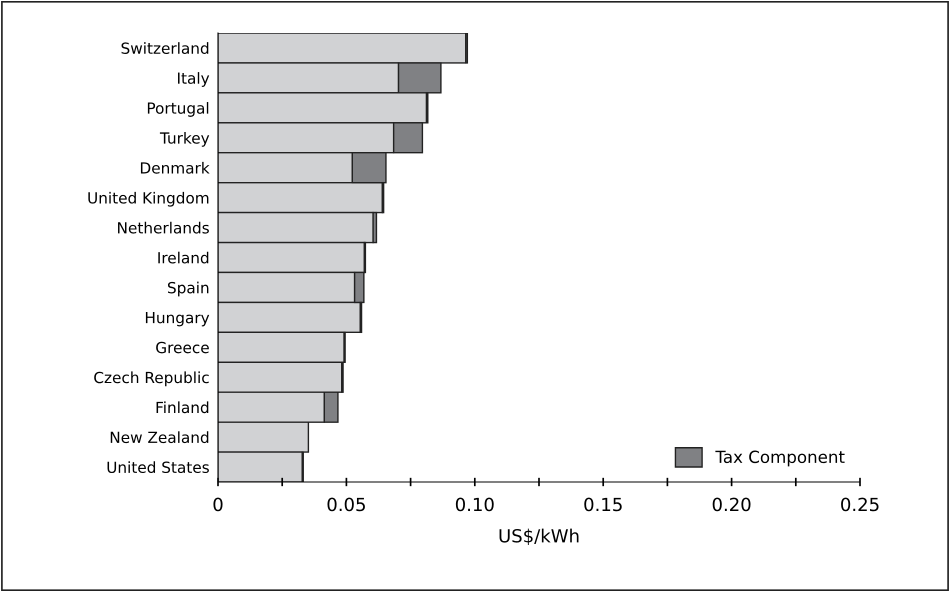  Describe the element at coordinates (346, 505) in the screenshot. I see `x-tick-label: 0.05` at that location.